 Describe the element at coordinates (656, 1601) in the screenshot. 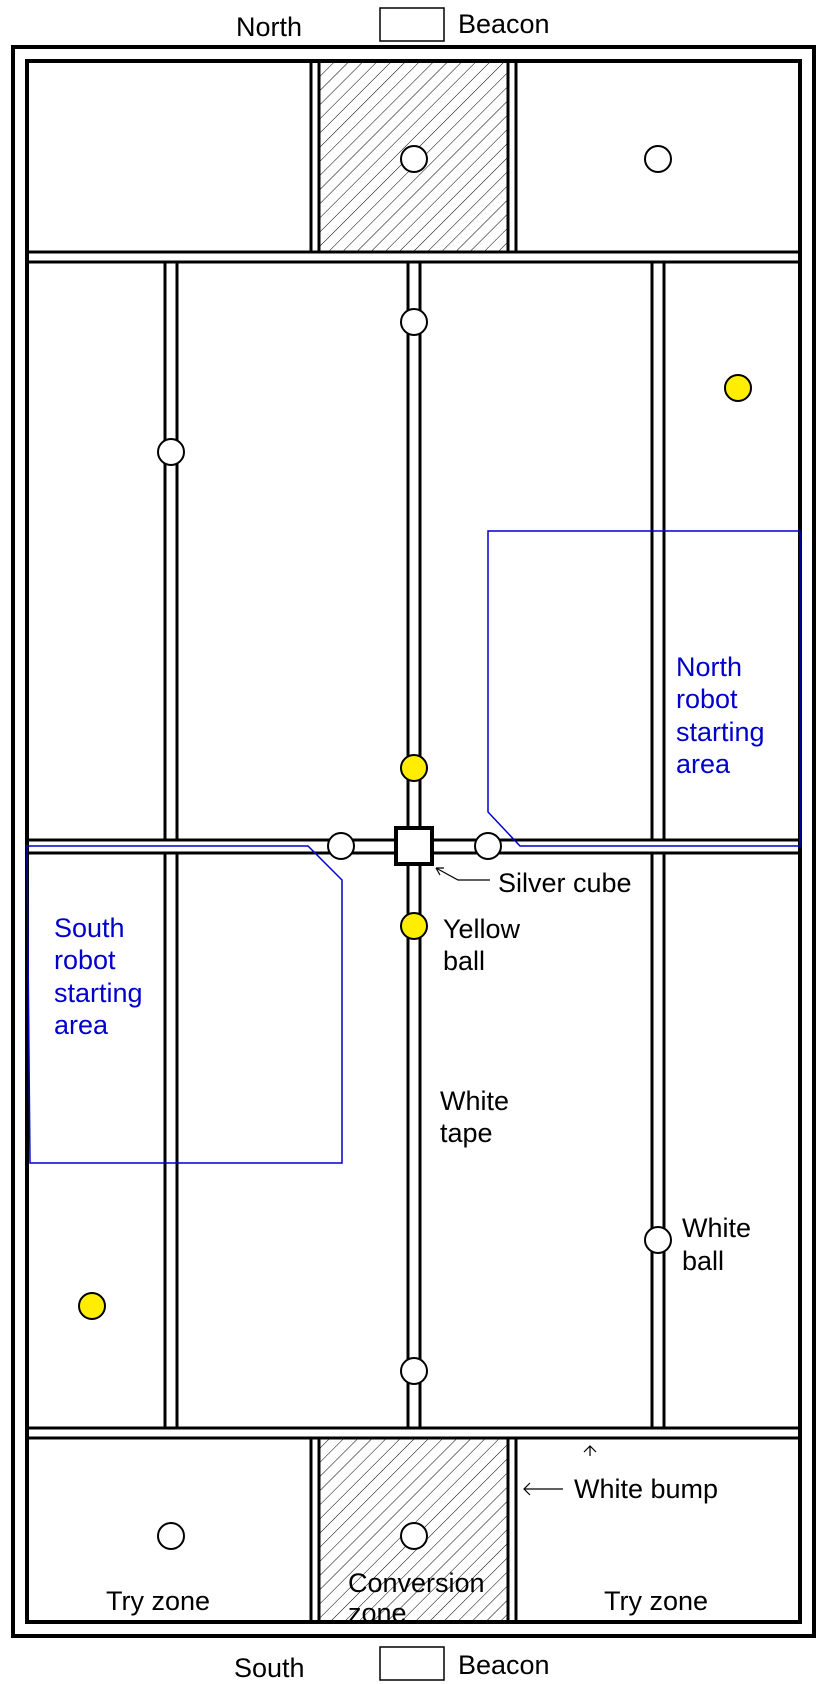

I see `try-zone-right-label: Try zone` at that location.